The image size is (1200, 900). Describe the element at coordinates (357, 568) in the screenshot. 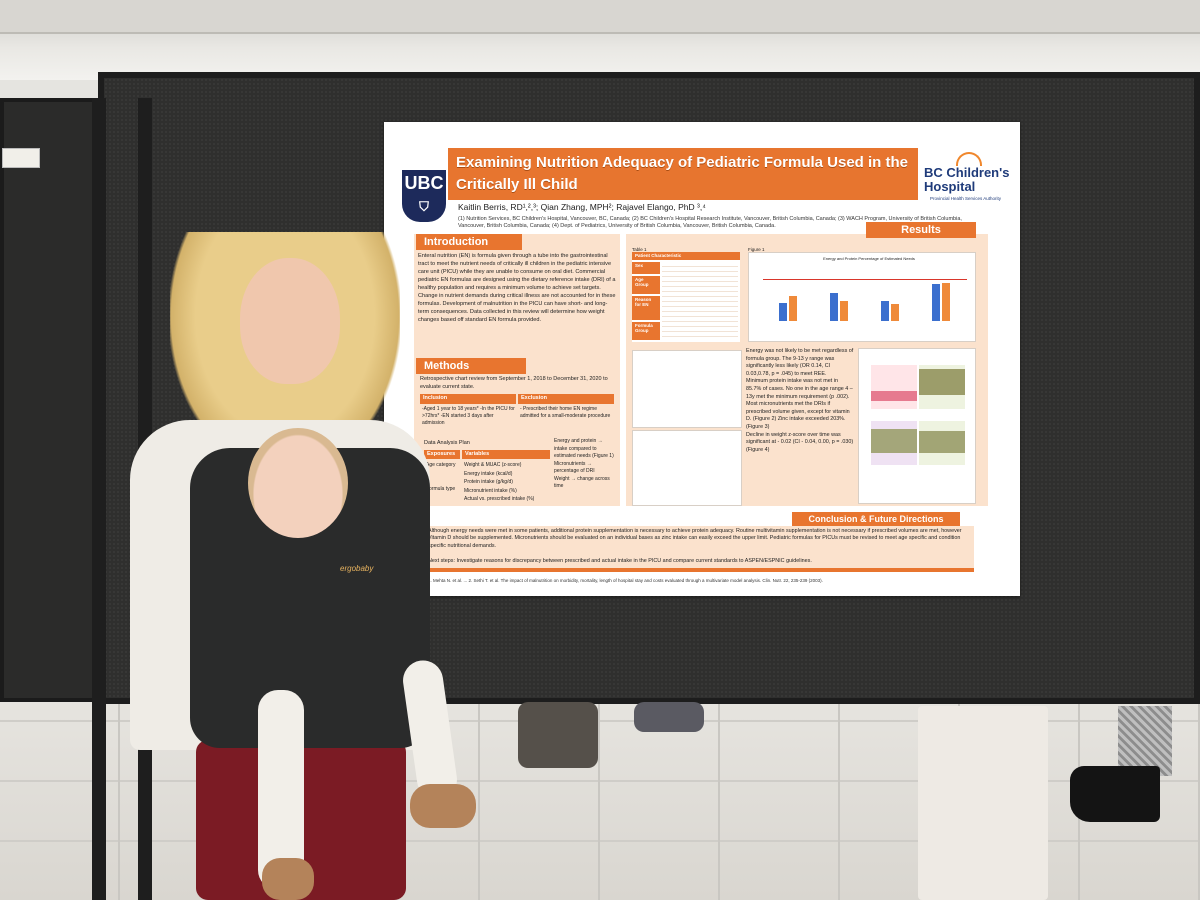

I see `carrier-brand: ergobaby` at that location.